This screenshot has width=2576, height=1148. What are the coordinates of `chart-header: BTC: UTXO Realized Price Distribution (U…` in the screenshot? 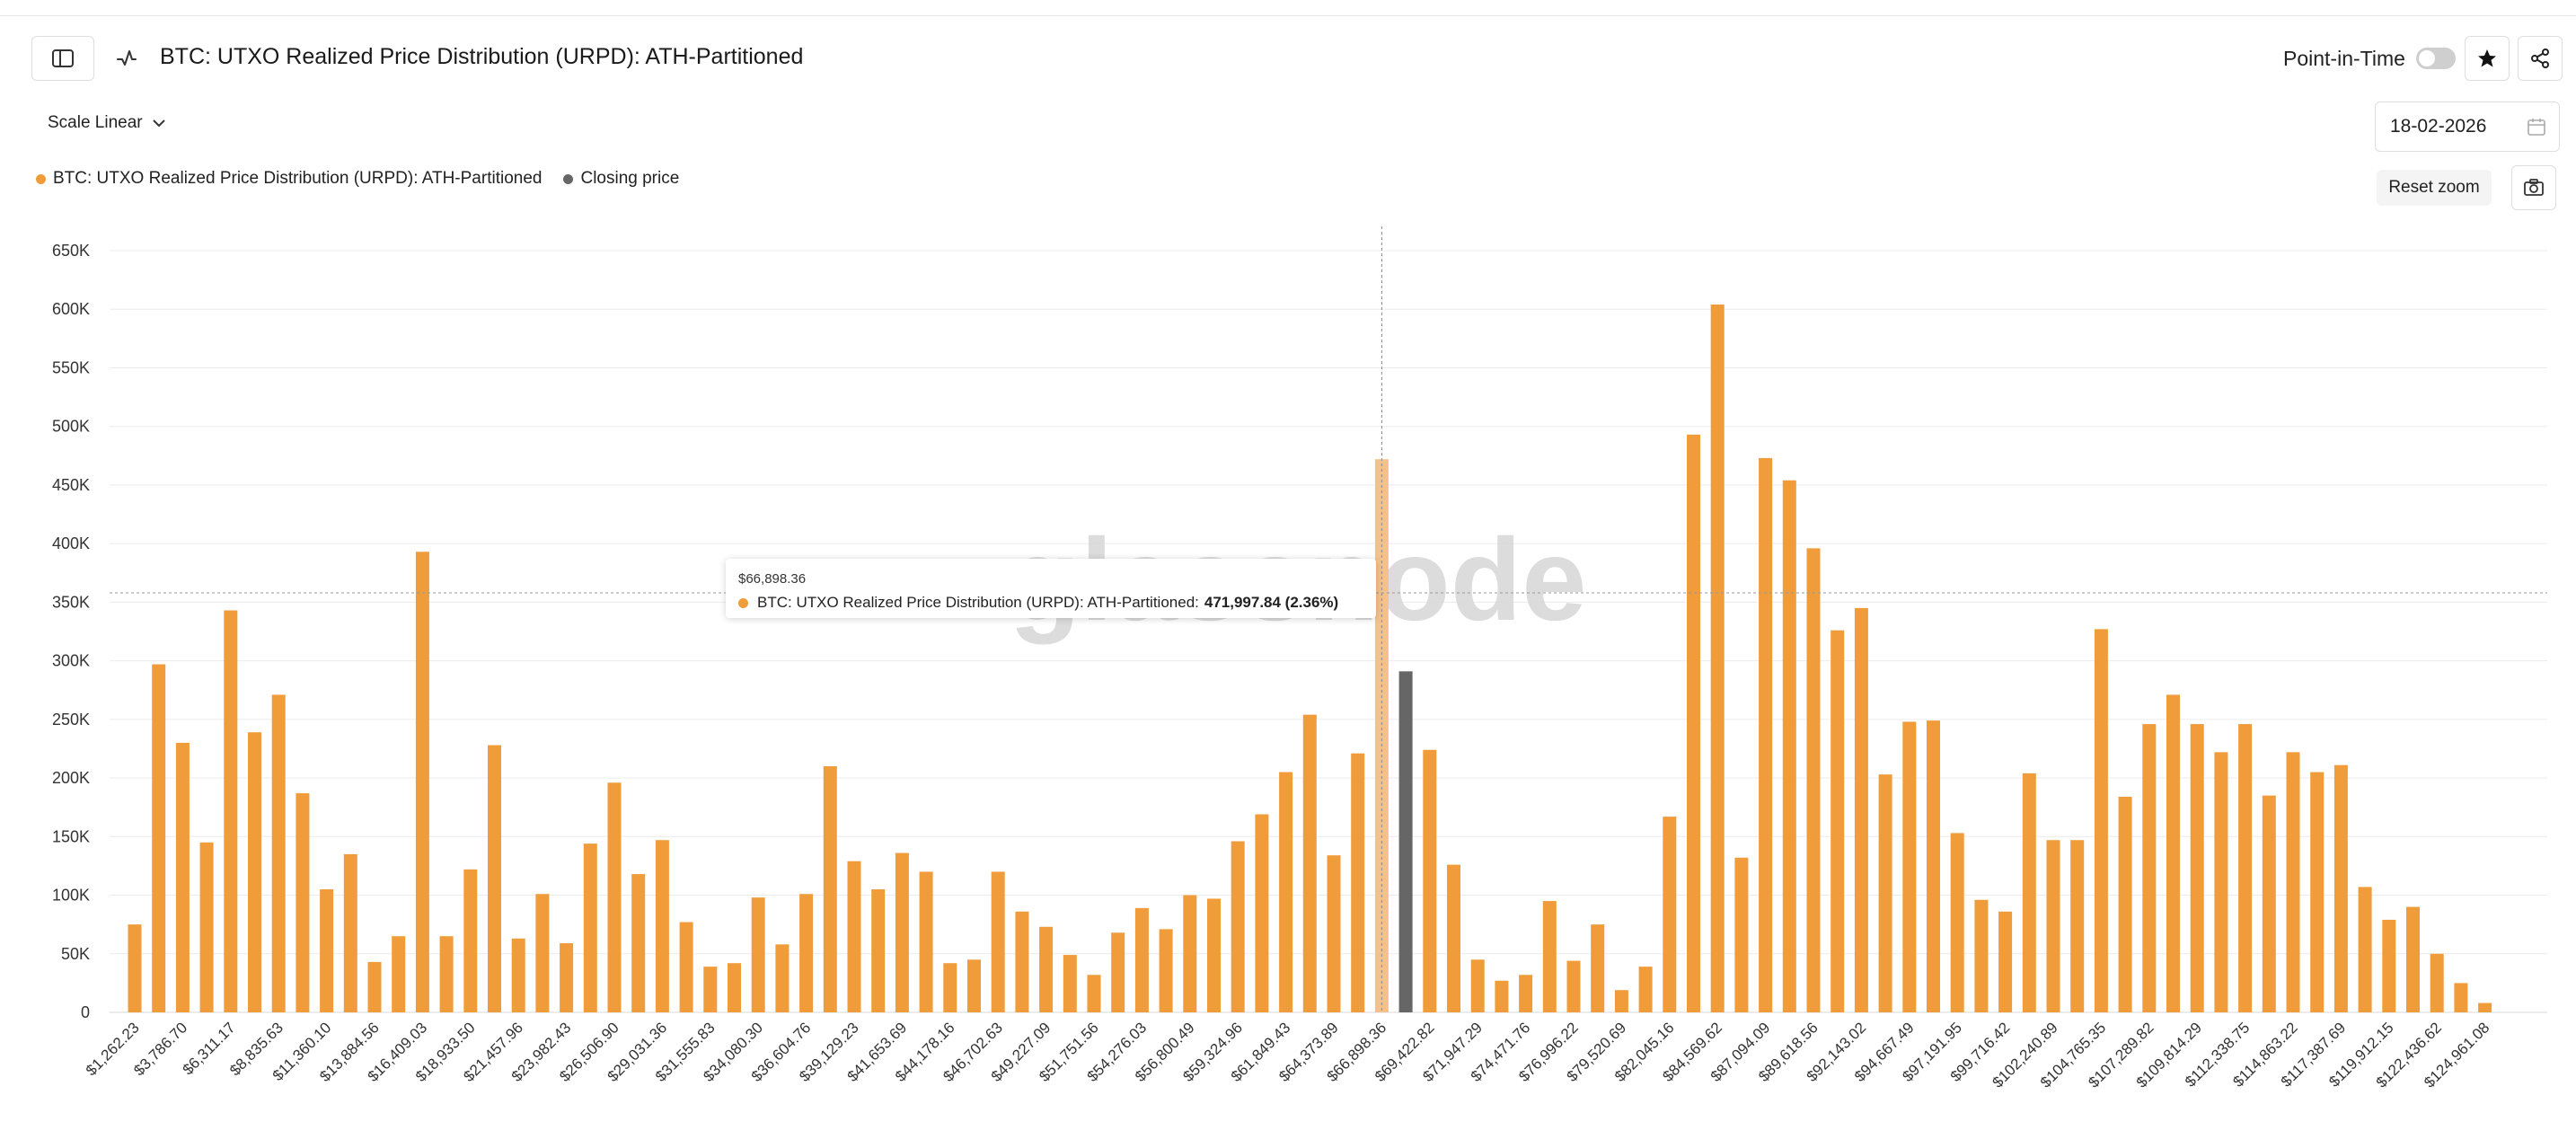 It's located at (1288, 60).